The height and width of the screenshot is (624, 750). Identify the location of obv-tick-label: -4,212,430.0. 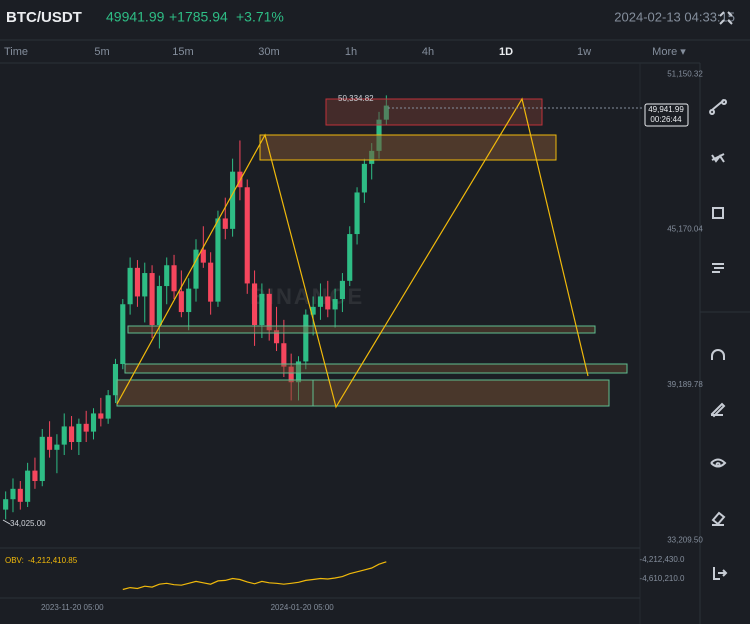
(662, 559).